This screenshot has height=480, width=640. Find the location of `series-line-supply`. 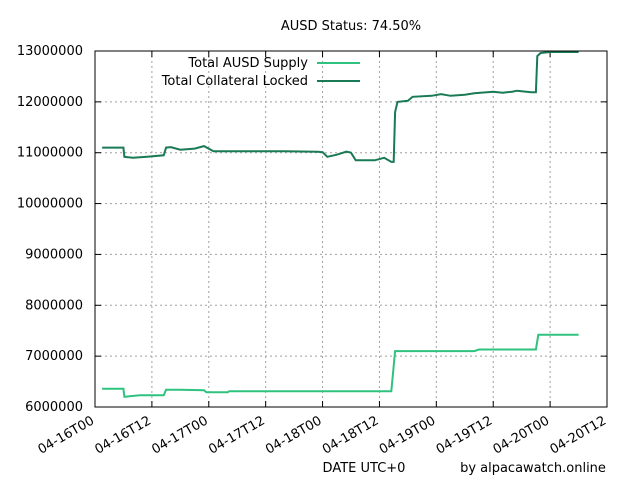

series-line-supply is located at coordinates (340, 365).